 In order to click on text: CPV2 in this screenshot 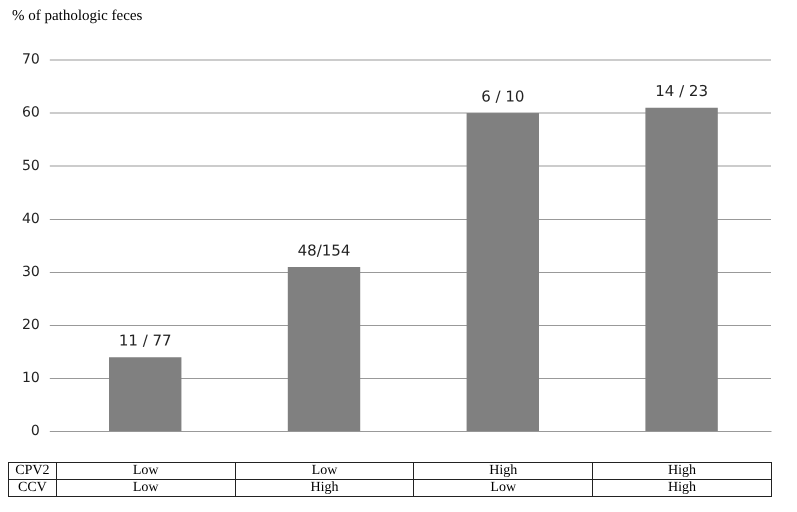, I will do `click(32, 471)`.